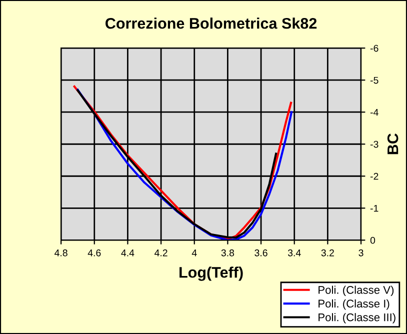 This screenshot has width=407, height=334. Describe the element at coordinates (327, 252) in the screenshot. I see `x-tick-label: 3.2` at that location.